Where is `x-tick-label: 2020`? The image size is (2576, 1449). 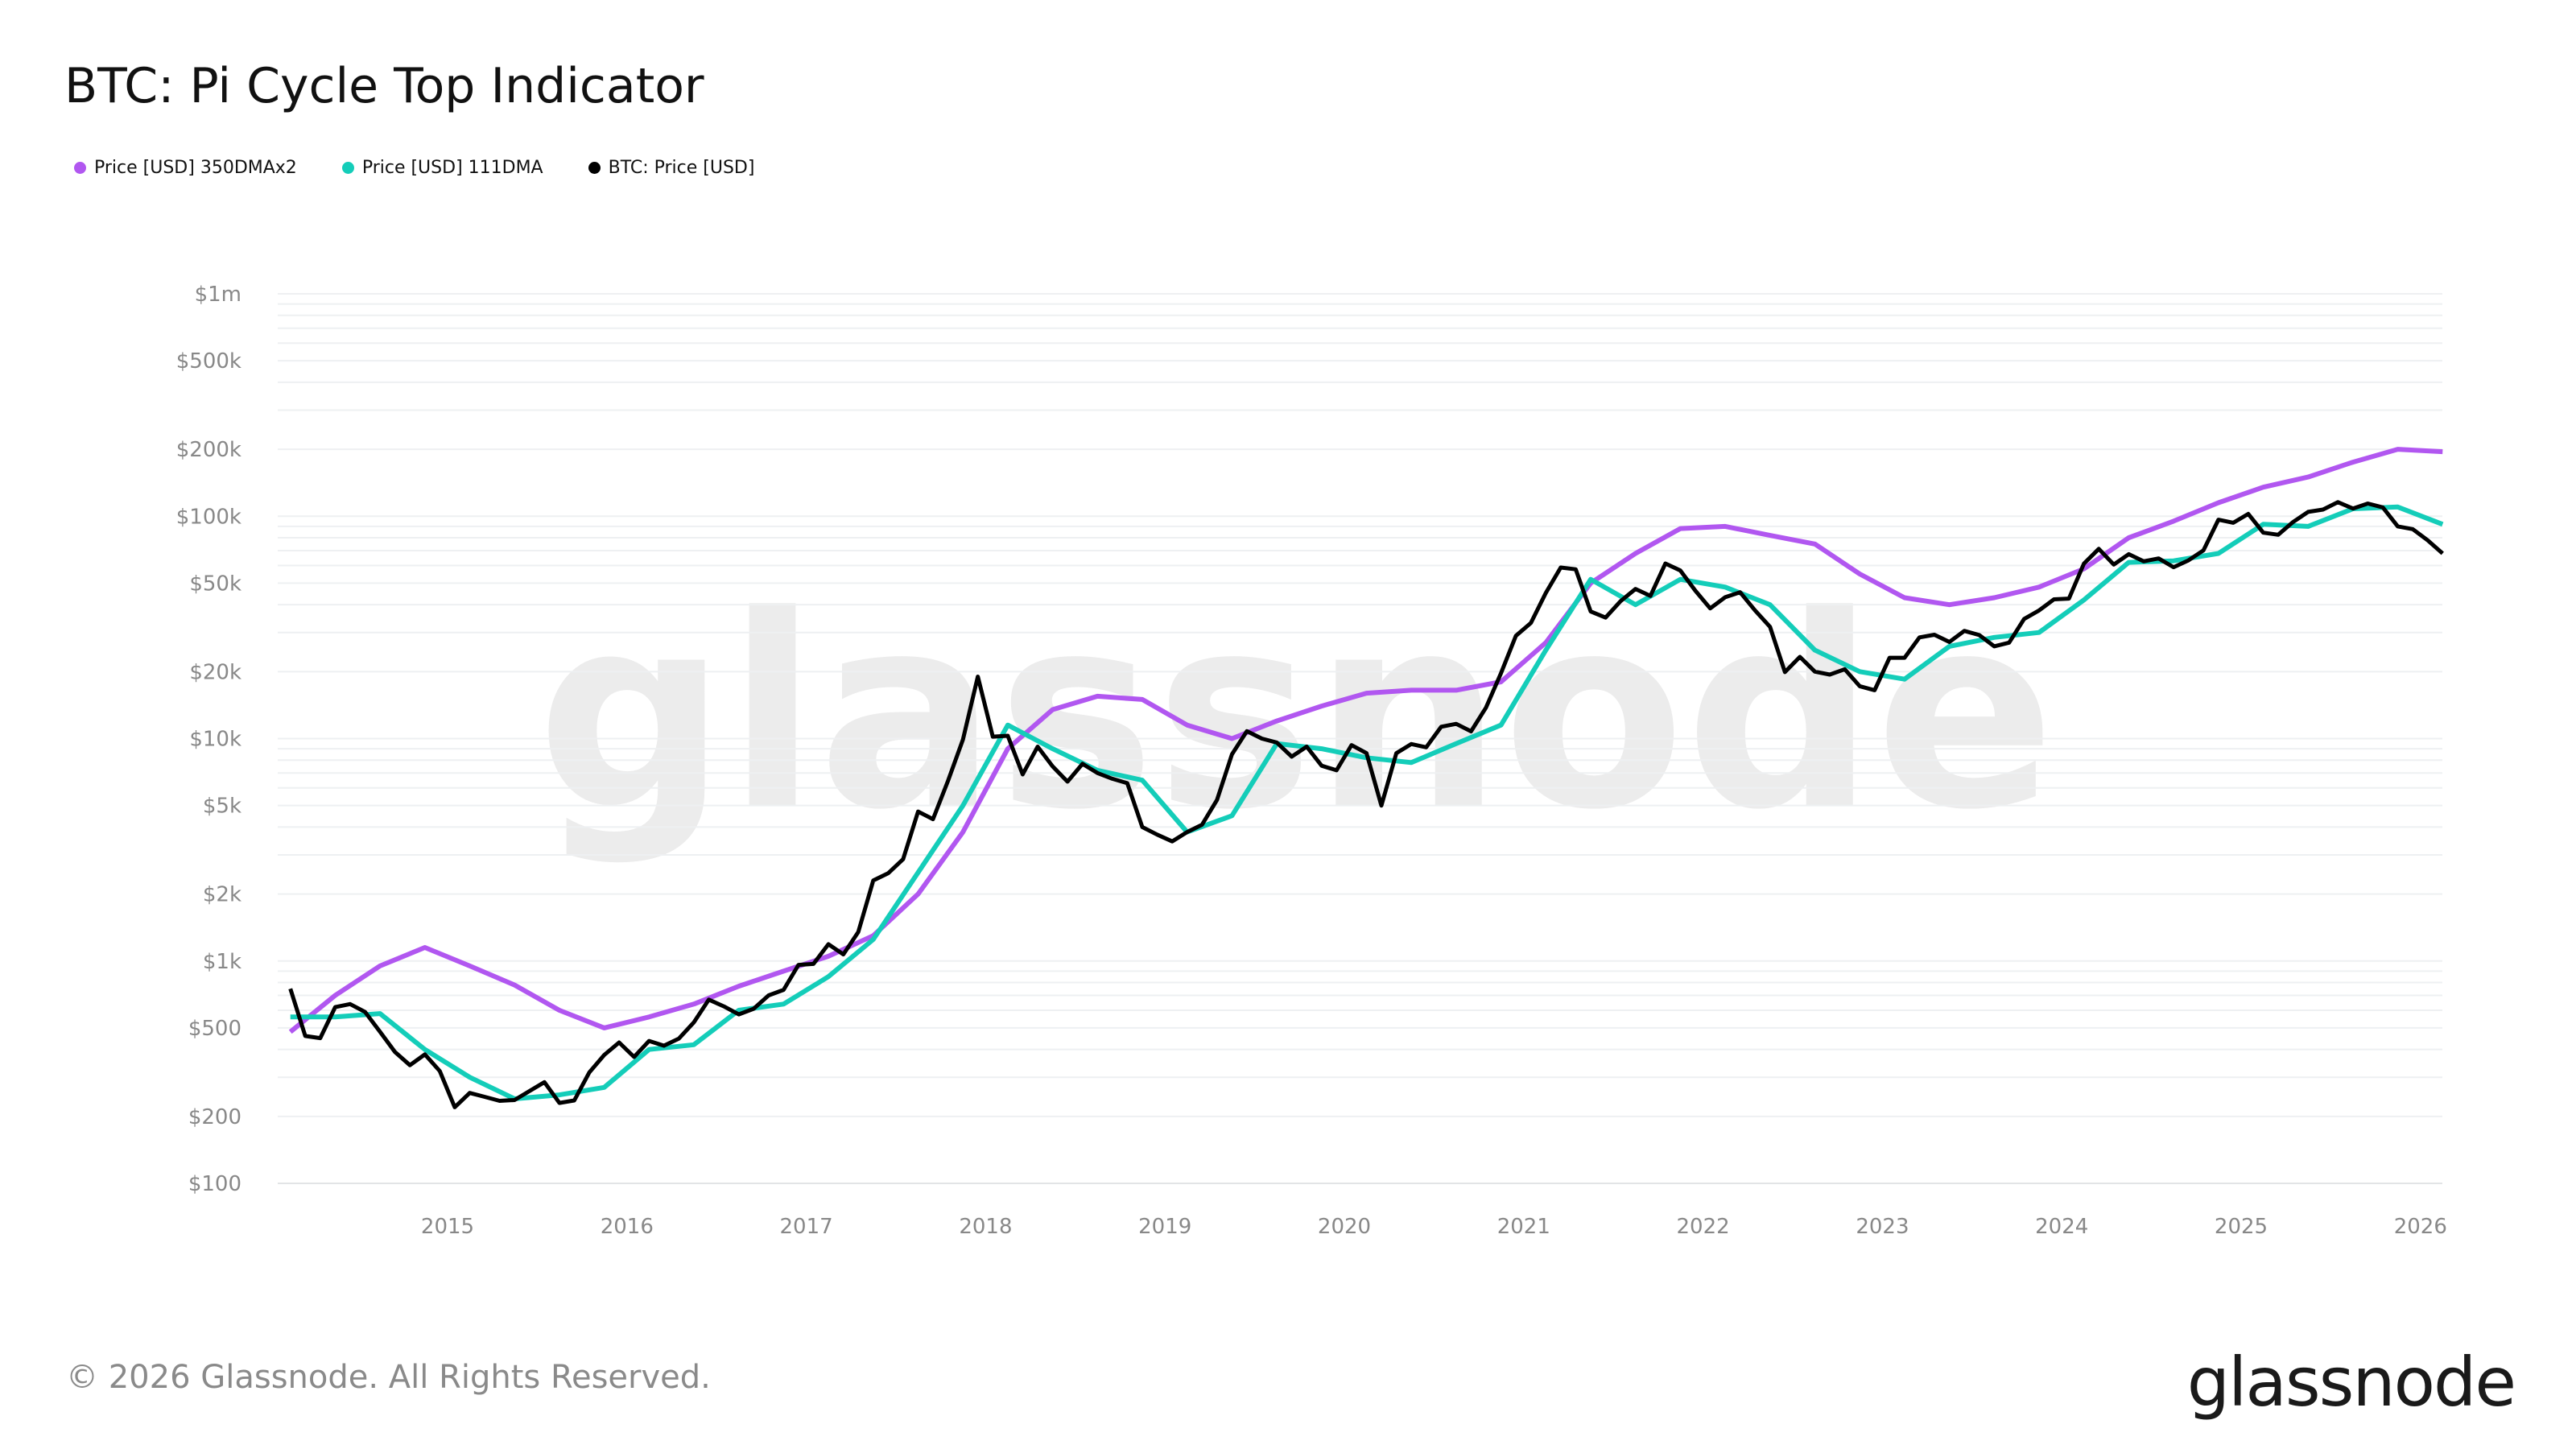
x-tick-label: 2020 is located at coordinates (1344, 1227).